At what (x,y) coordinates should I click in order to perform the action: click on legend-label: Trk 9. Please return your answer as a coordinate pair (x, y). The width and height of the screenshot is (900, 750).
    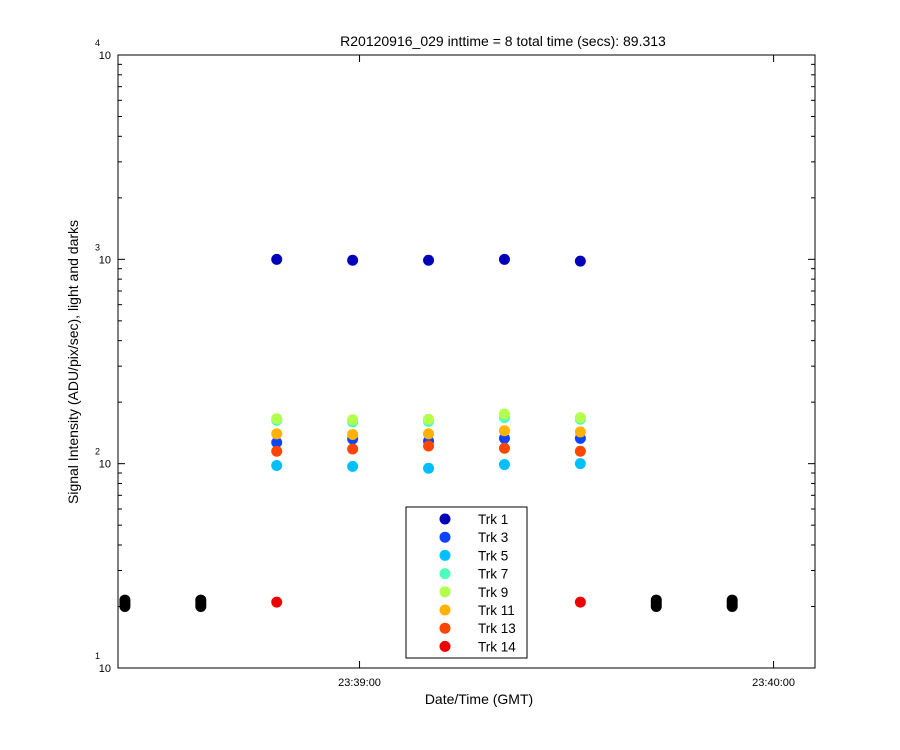
    Looking at the image, I should click on (493, 592).